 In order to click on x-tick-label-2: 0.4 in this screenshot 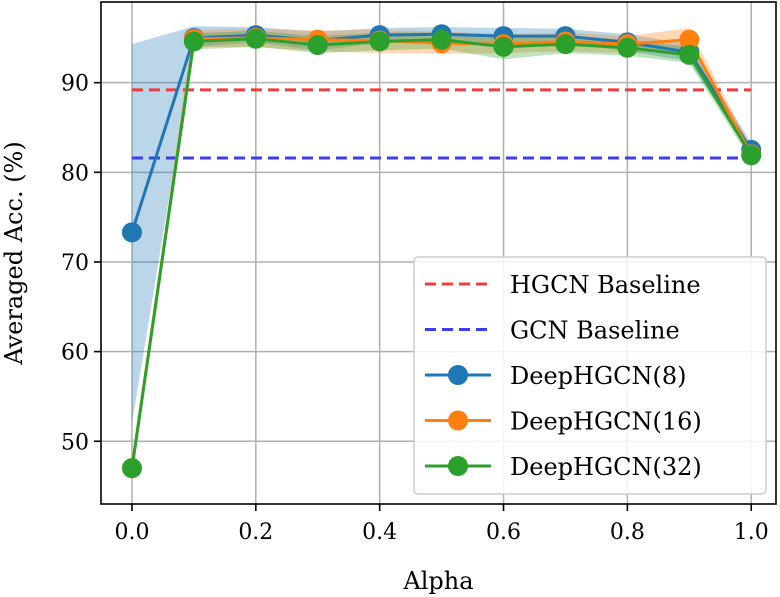, I will do `click(379, 532)`.